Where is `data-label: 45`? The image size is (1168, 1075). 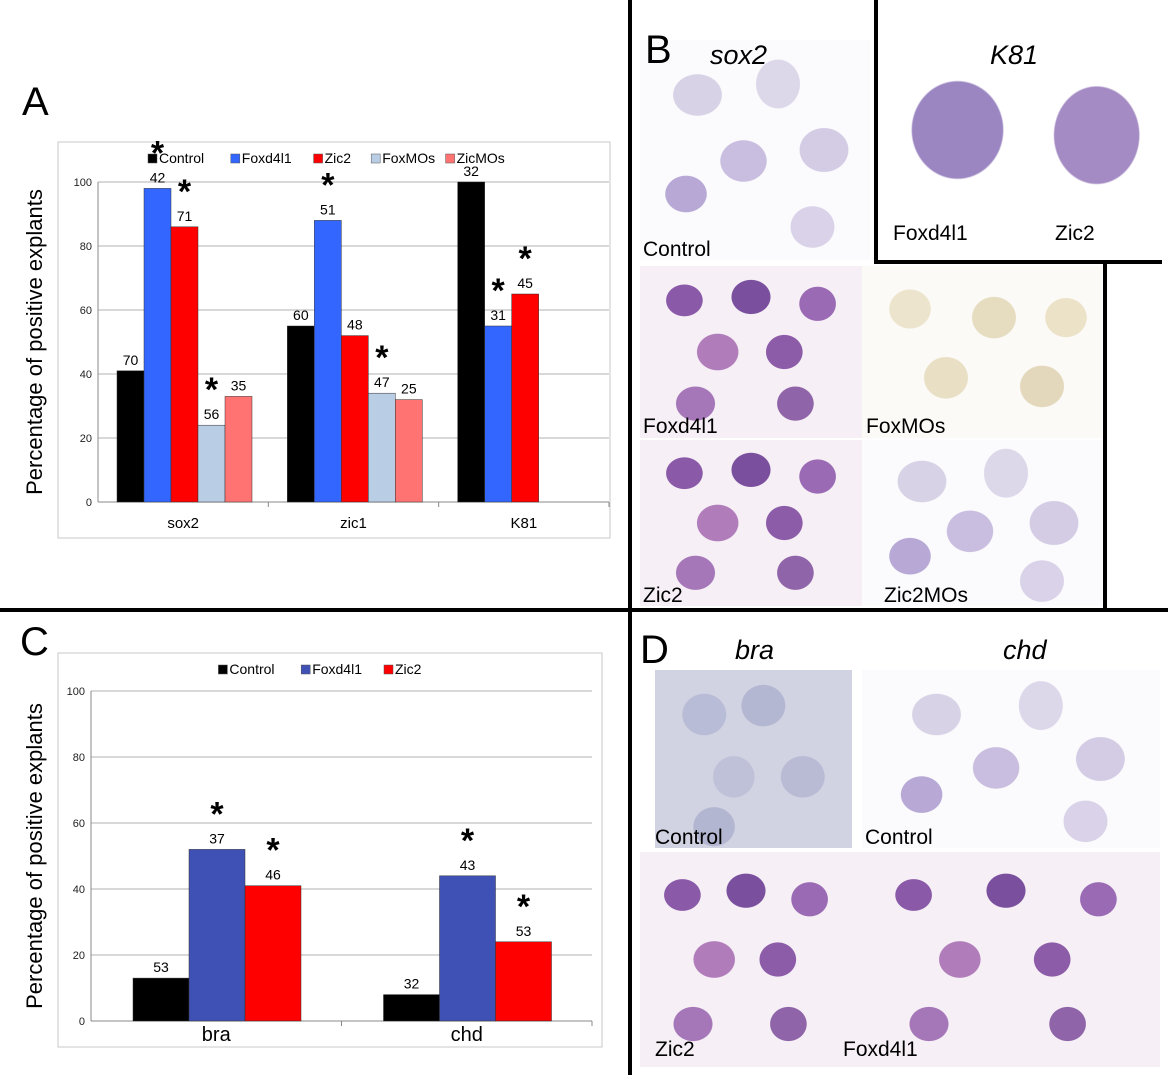 data-label: 45 is located at coordinates (525, 283).